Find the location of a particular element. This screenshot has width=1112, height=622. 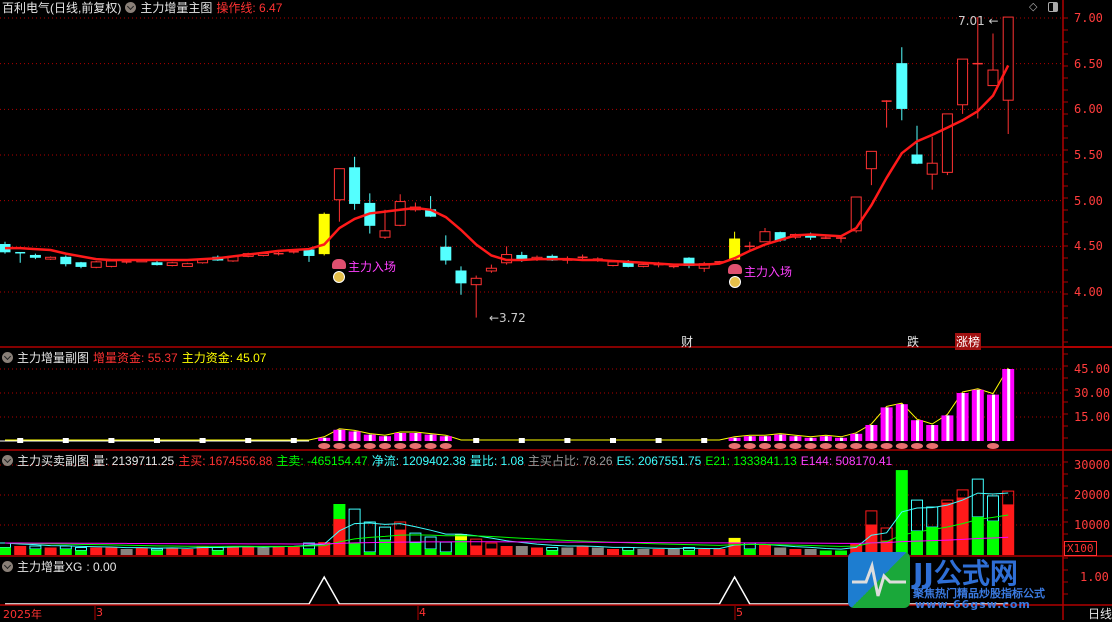

sub1-title: 主力增量副图 is located at coordinates (53, 358).